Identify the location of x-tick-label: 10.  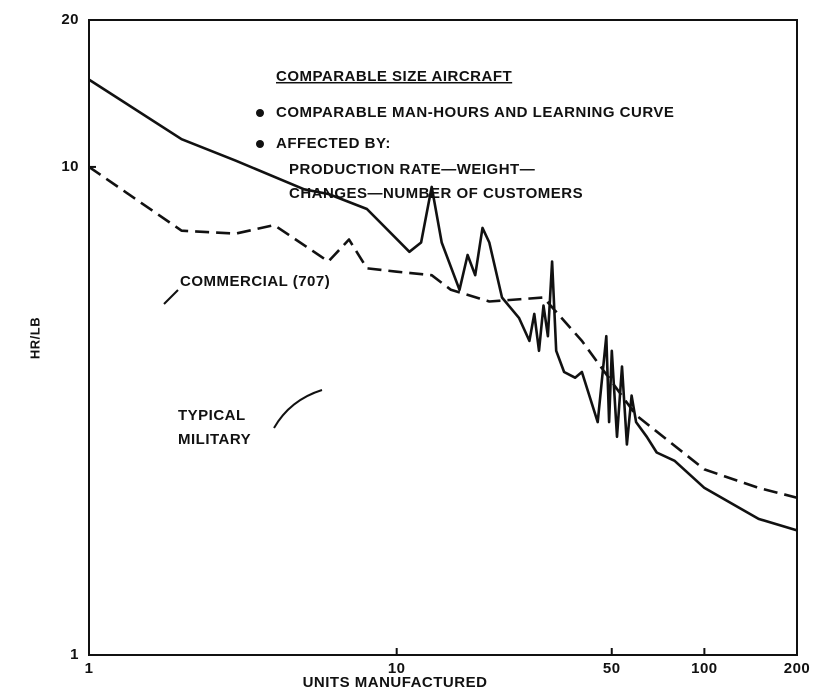
(397, 668).